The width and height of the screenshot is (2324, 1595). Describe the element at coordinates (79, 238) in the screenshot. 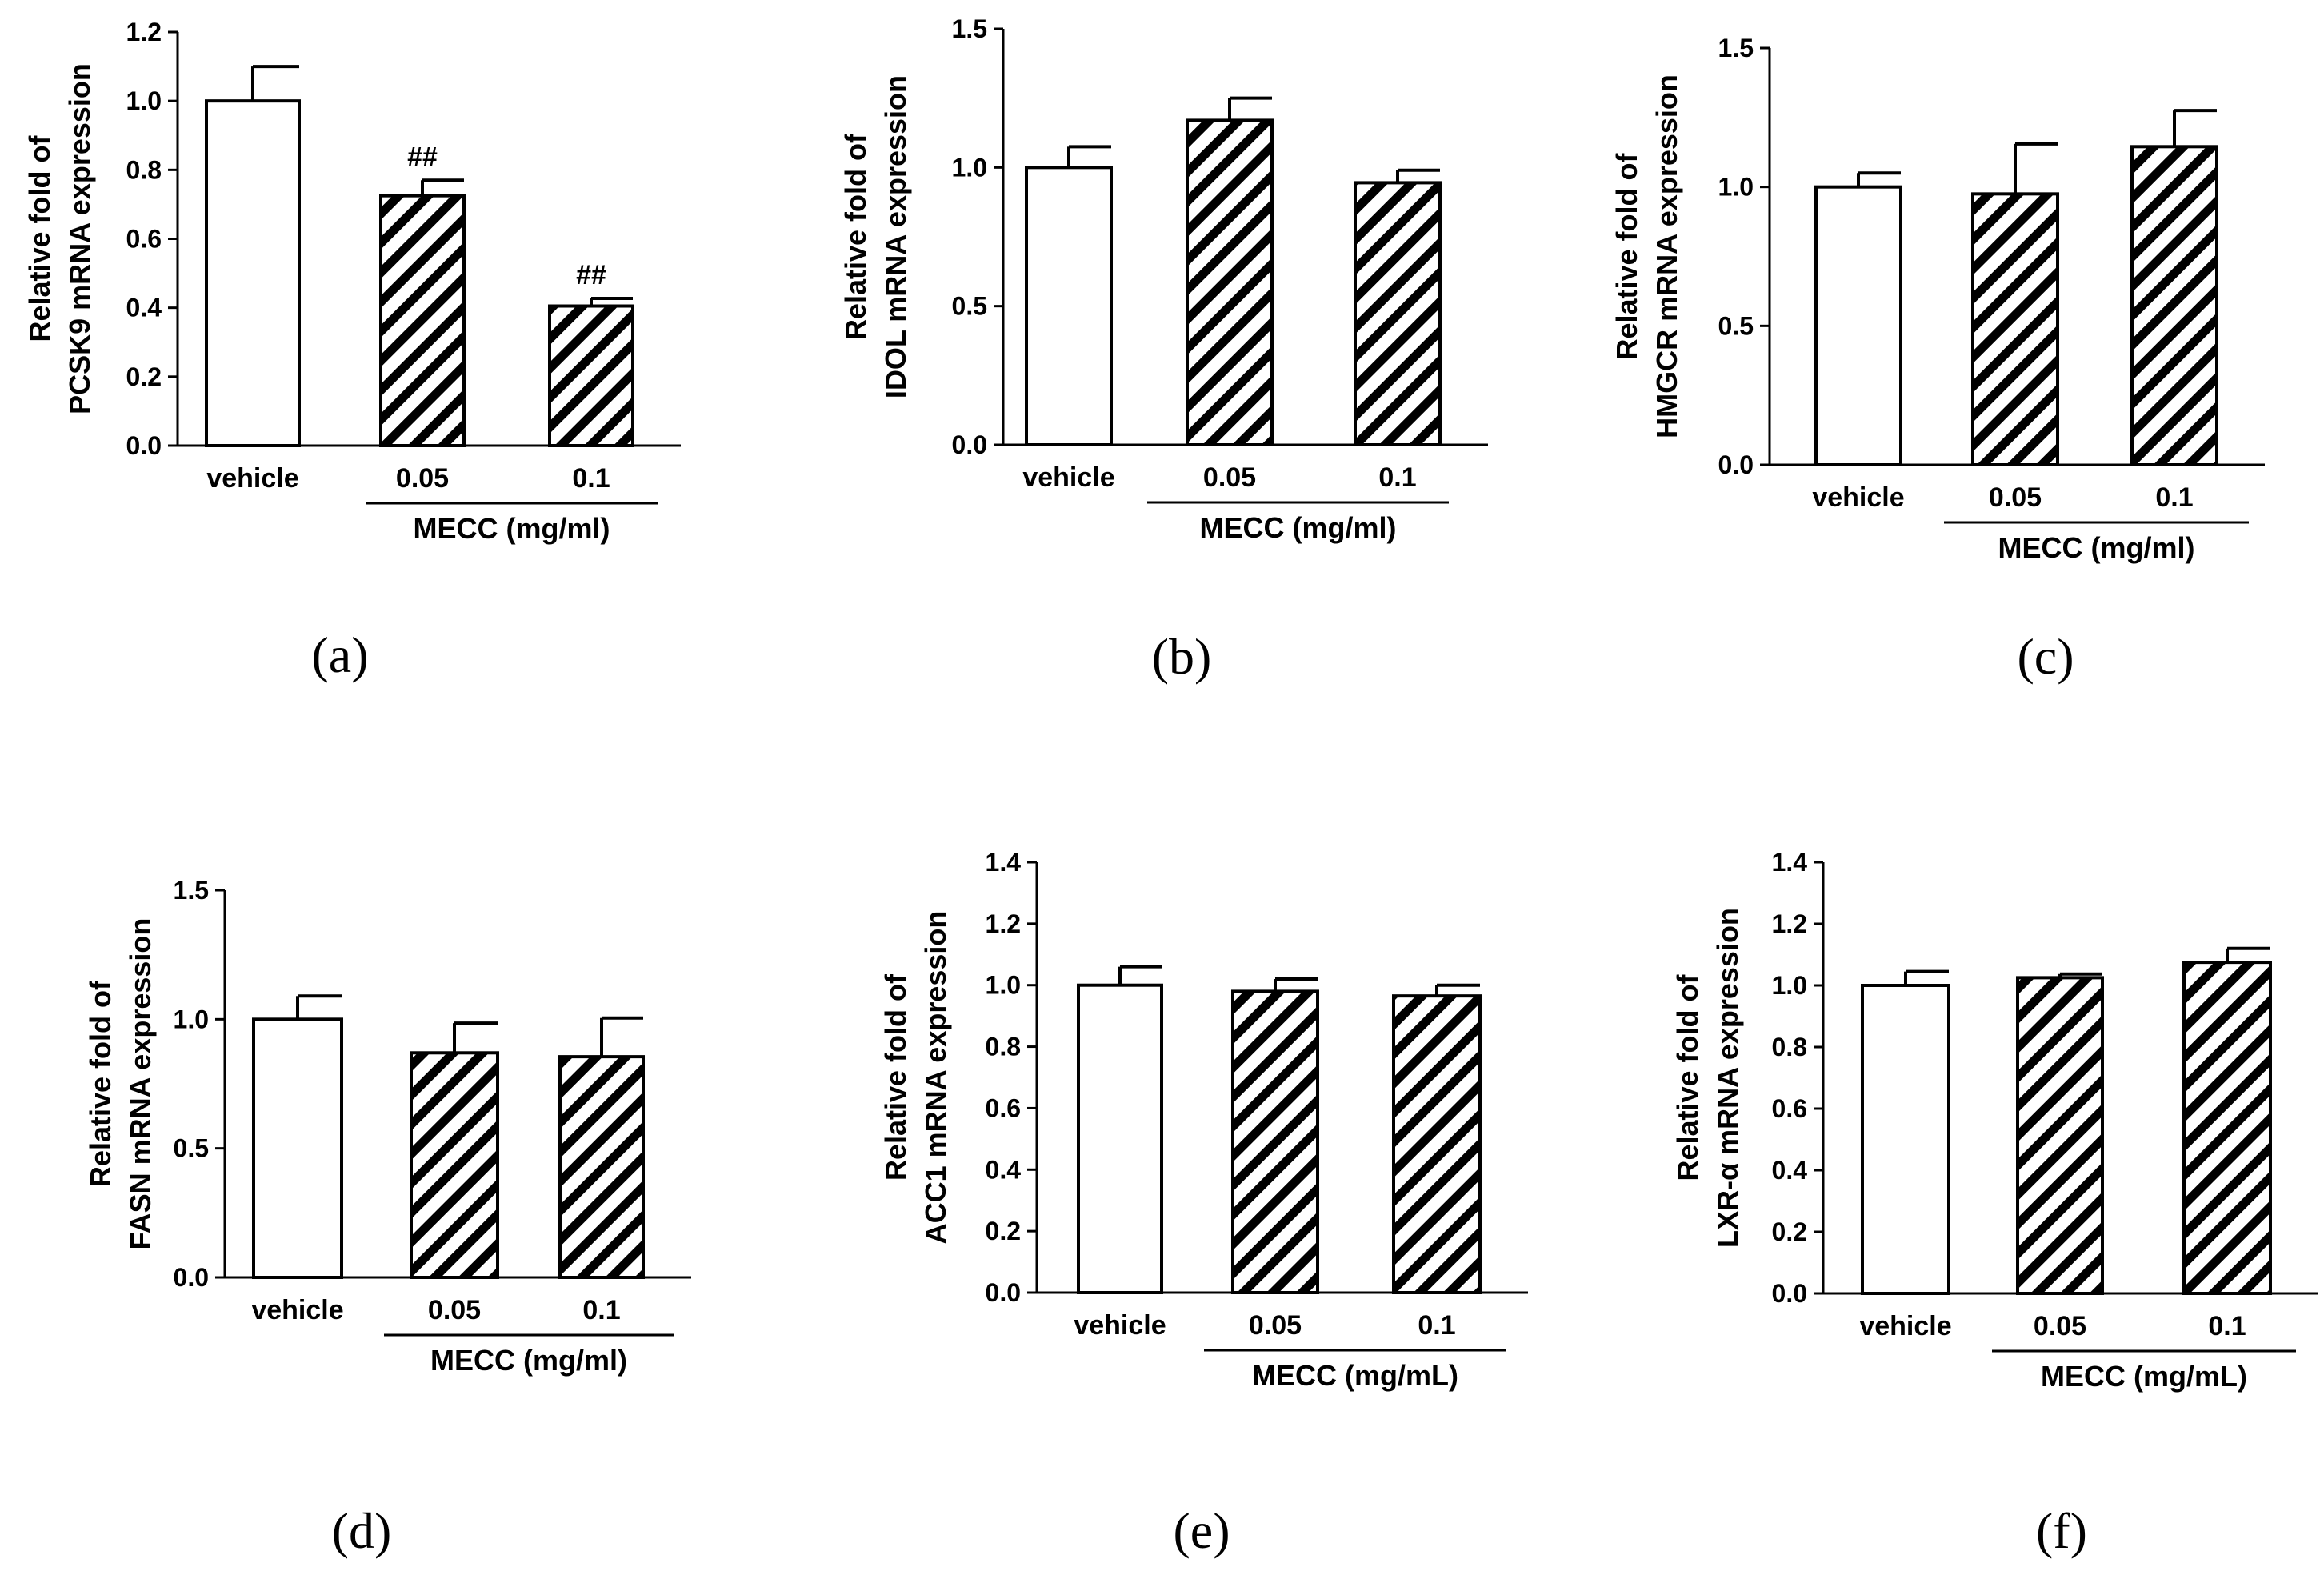

I see `y-axis-label: PCSK9 mRNA expression` at that location.